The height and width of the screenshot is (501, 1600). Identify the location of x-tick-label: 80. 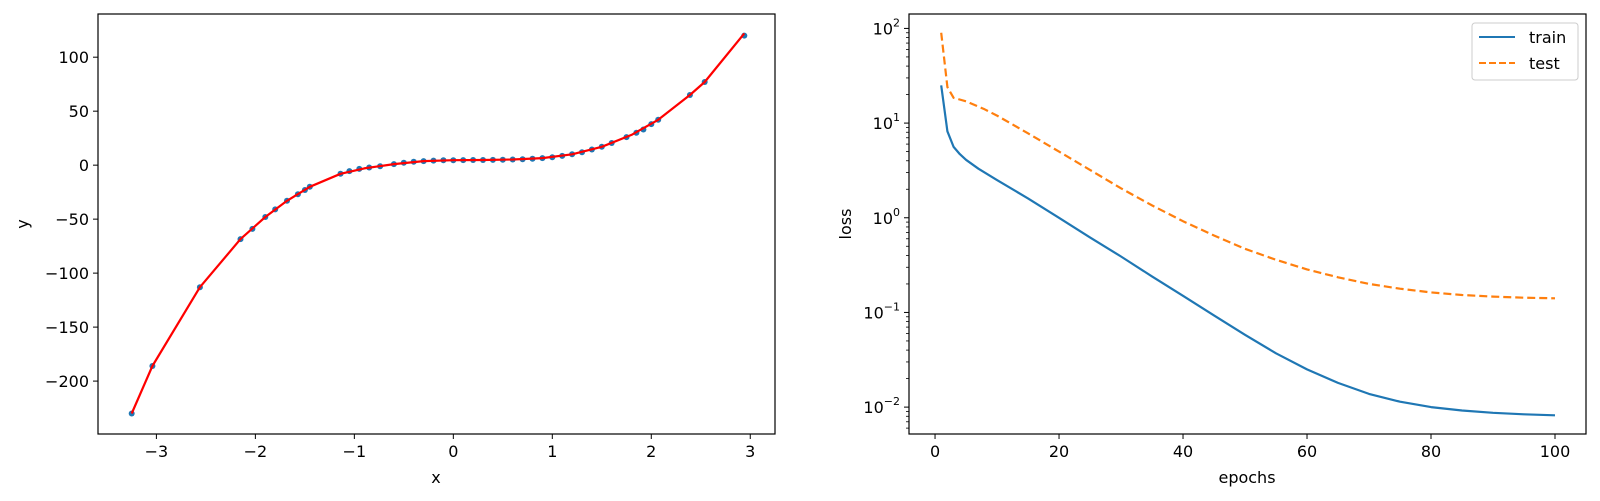
(1431, 451).